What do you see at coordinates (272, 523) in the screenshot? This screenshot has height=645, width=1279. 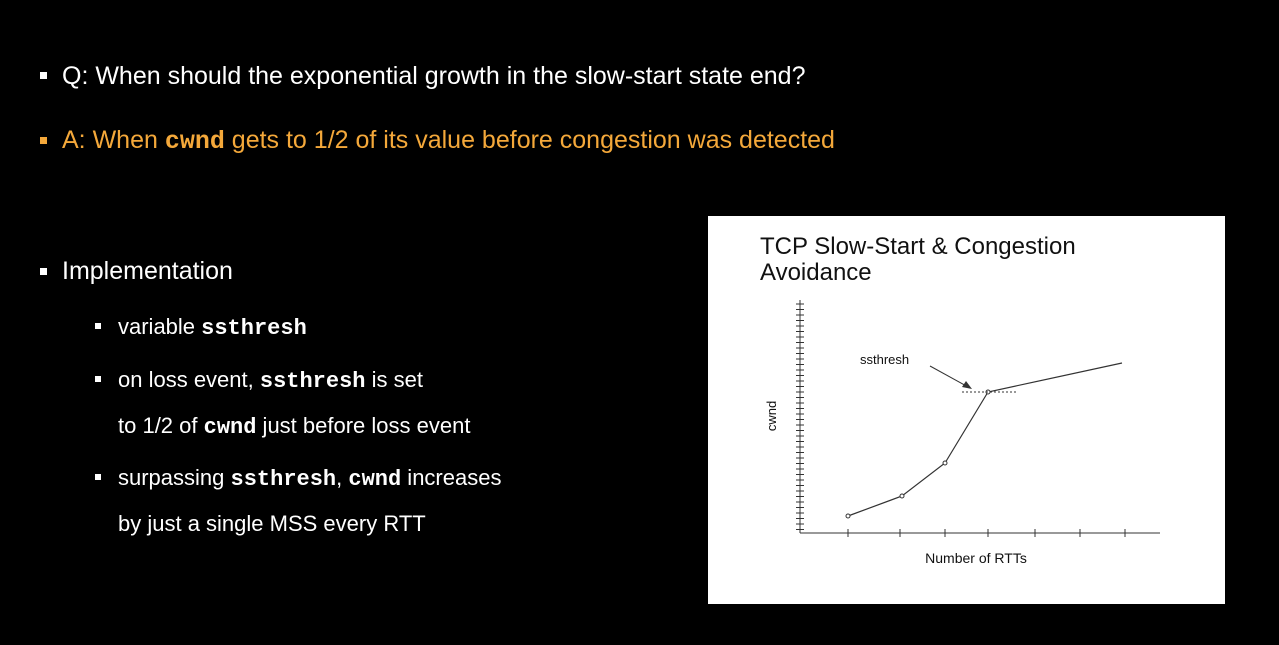 I see `item: by just a single MSS every RTT` at bounding box center [272, 523].